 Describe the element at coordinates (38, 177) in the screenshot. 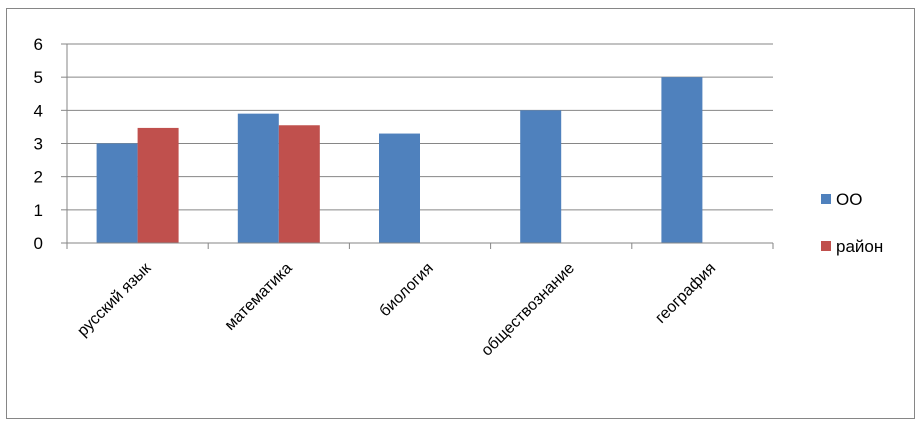

I see `y-tick-label: 2` at that location.